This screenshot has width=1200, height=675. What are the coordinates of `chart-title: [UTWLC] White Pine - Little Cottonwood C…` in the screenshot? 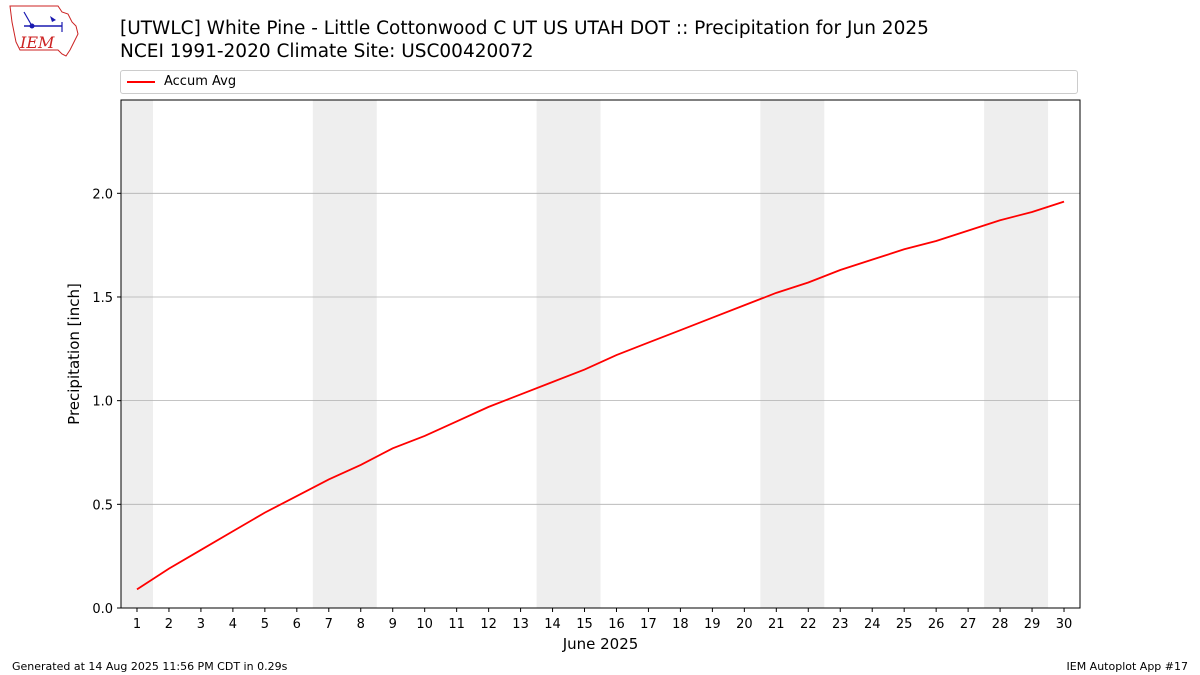 It's located at (524, 40).